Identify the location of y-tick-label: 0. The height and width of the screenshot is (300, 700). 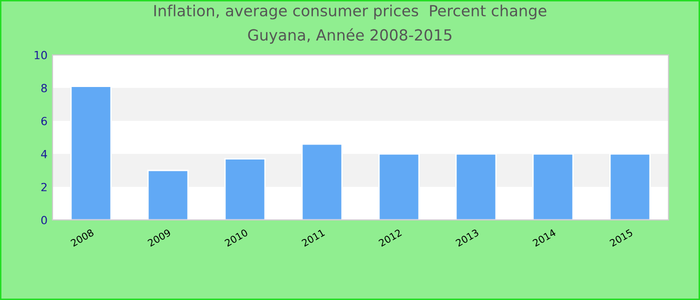
(44, 220).